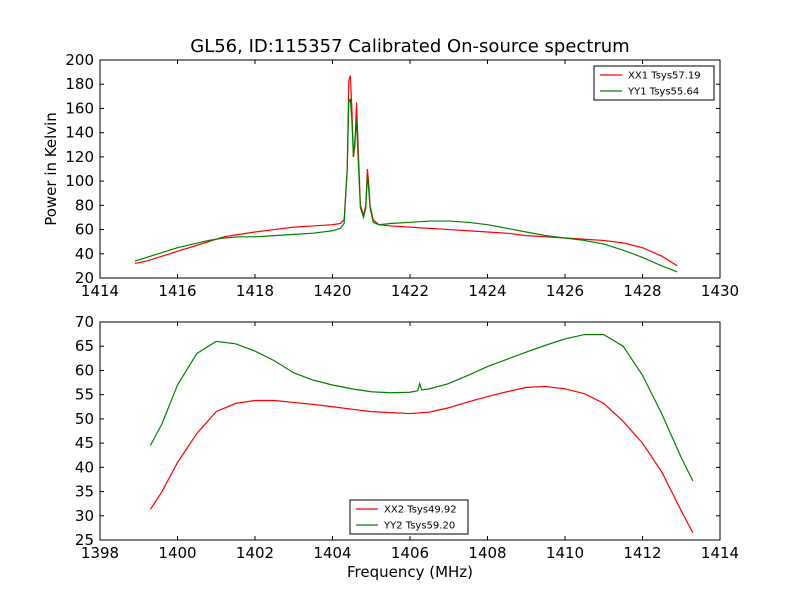 The width and height of the screenshot is (800, 604). Describe the element at coordinates (84, 395) in the screenshot. I see `bottom-y-tick-label: 55` at that location.